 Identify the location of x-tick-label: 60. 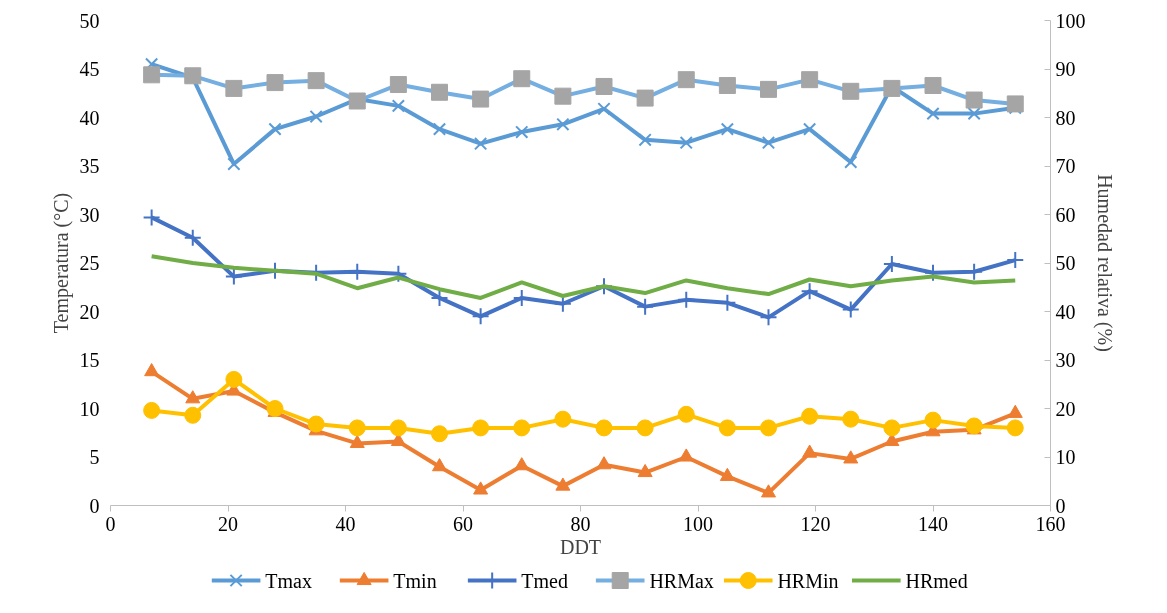
(463, 523).